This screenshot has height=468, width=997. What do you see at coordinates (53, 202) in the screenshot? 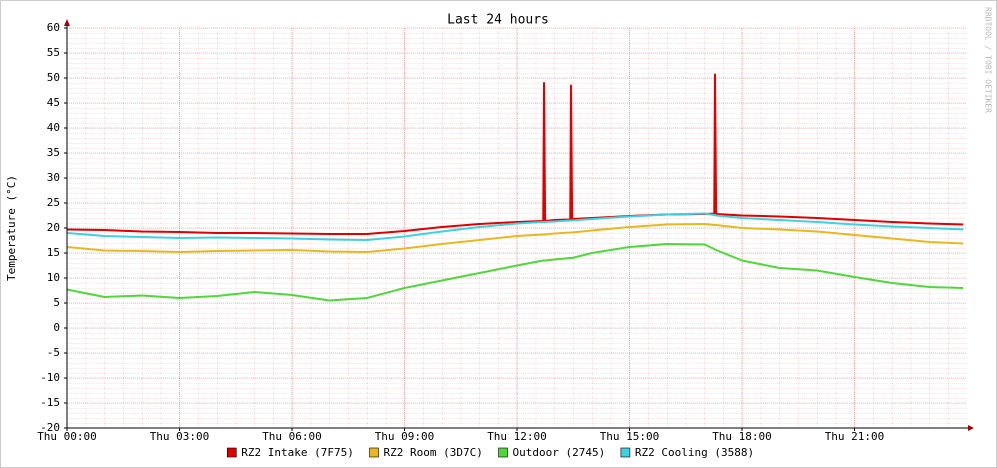
I see `y-tick-label: 25` at bounding box center [53, 202].